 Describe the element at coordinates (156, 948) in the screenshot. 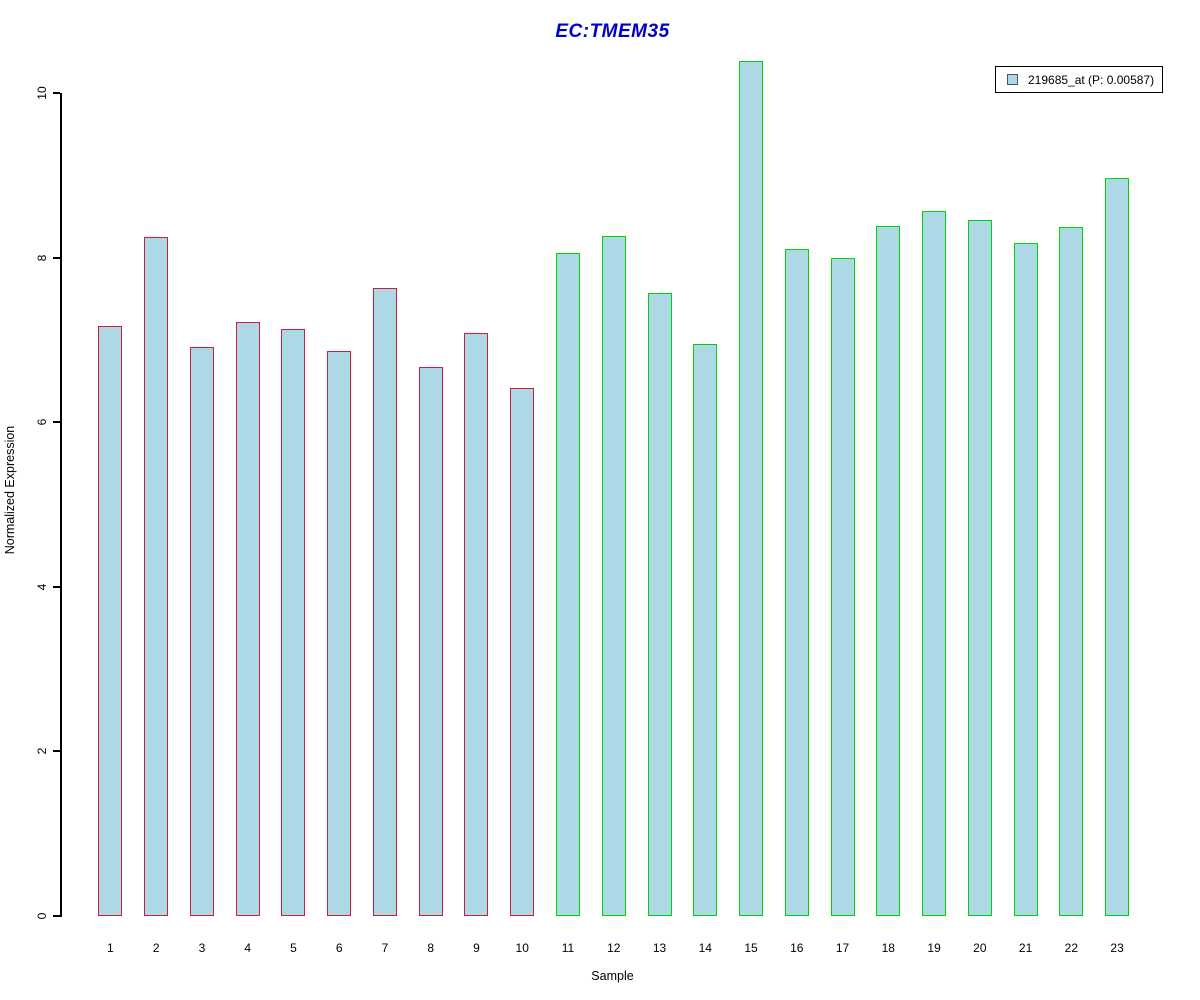

I see `x-axis-tick-label: 2` at that location.